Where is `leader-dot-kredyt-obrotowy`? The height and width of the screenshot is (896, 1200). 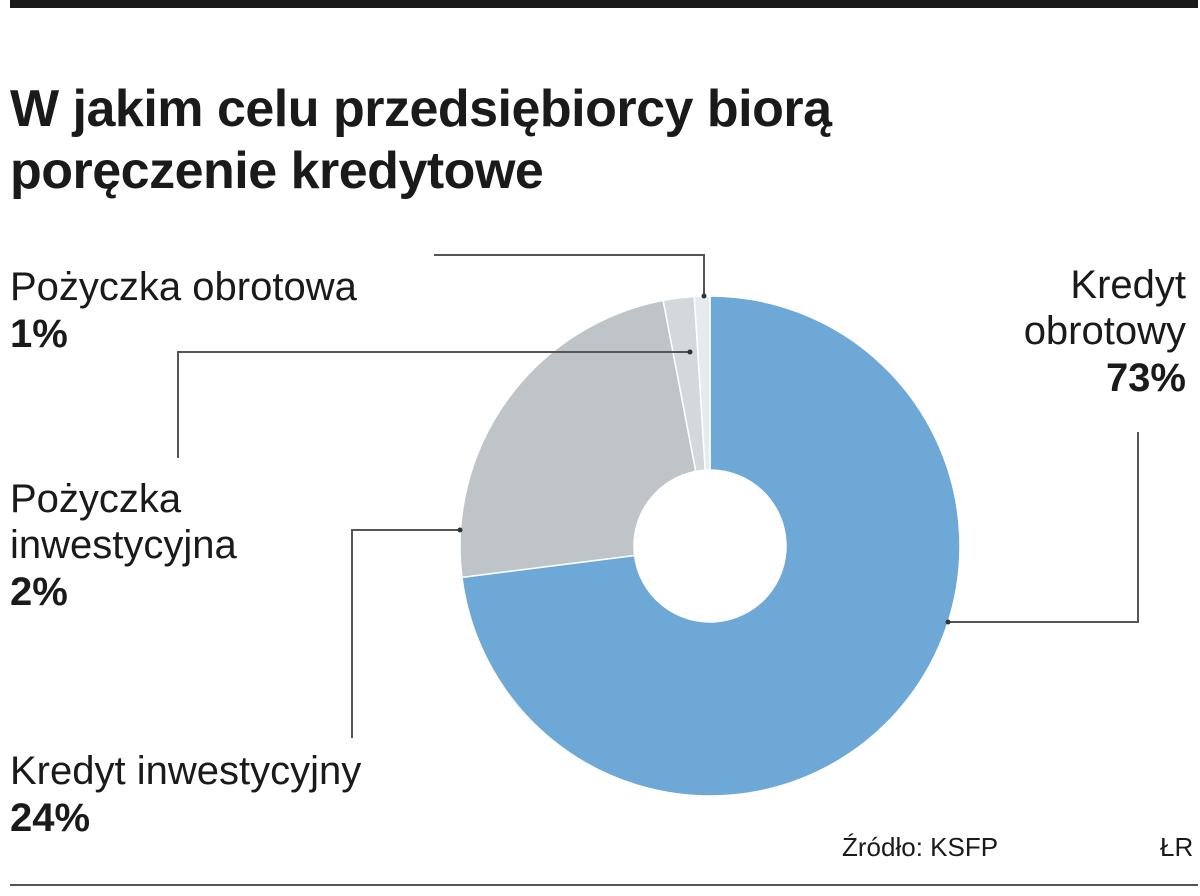 leader-dot-kredyt-obrotowy is located at coordinates (948, 622).